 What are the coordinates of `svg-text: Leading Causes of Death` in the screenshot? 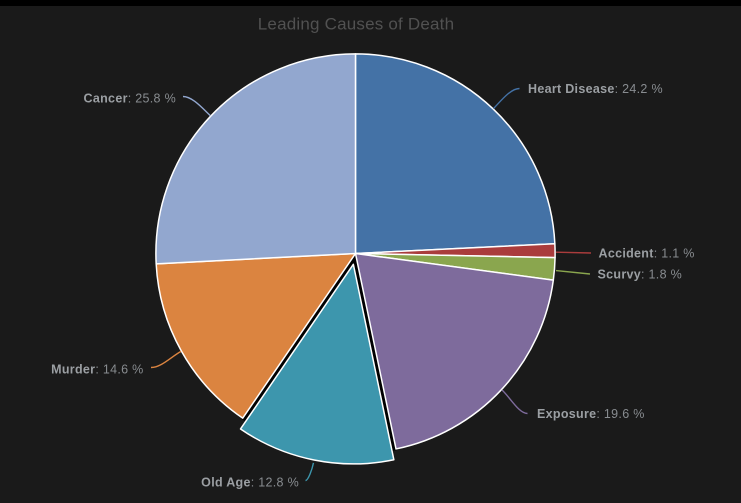 It's located at (356, 24).